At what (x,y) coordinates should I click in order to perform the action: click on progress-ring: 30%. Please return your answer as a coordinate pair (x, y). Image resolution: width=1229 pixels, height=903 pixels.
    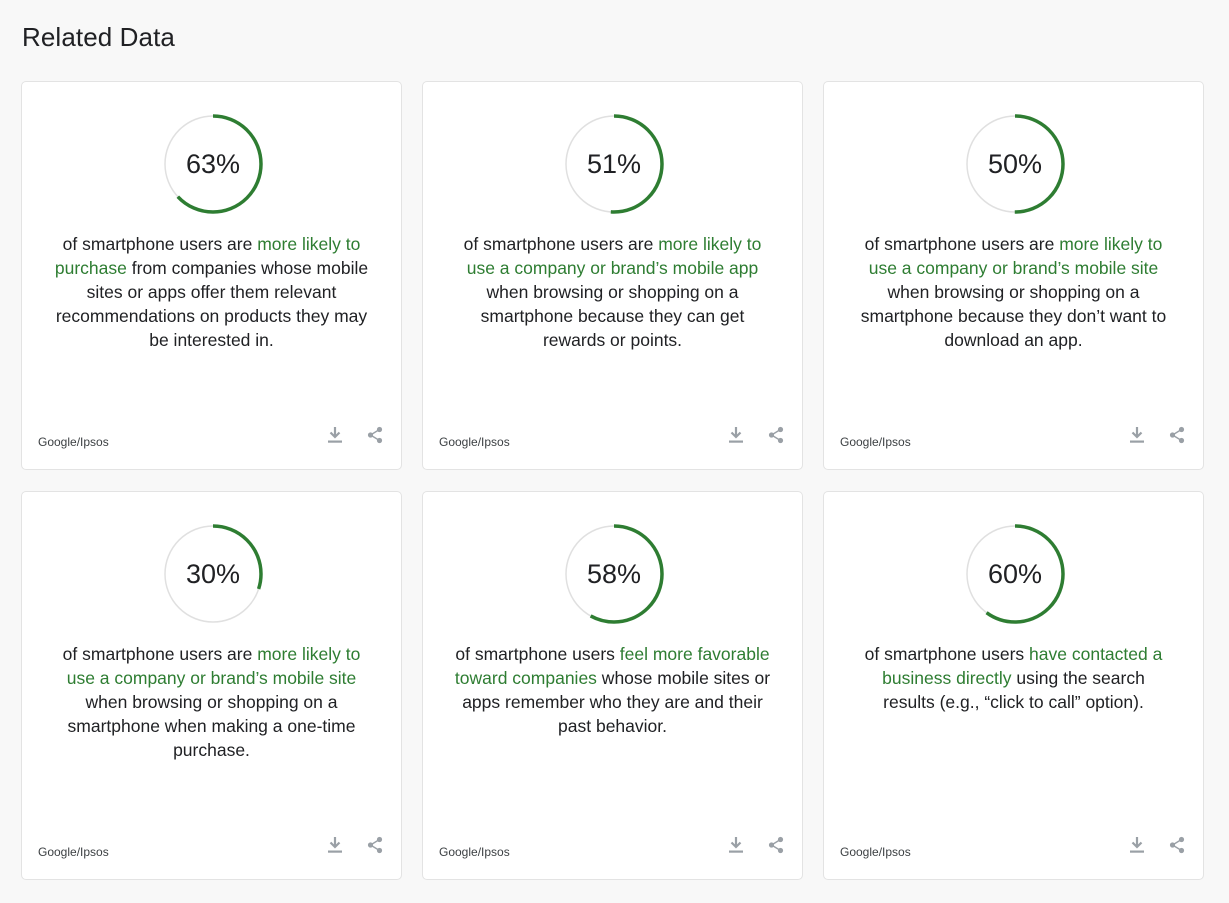
    Looking at the image, I should click on (213, 574).